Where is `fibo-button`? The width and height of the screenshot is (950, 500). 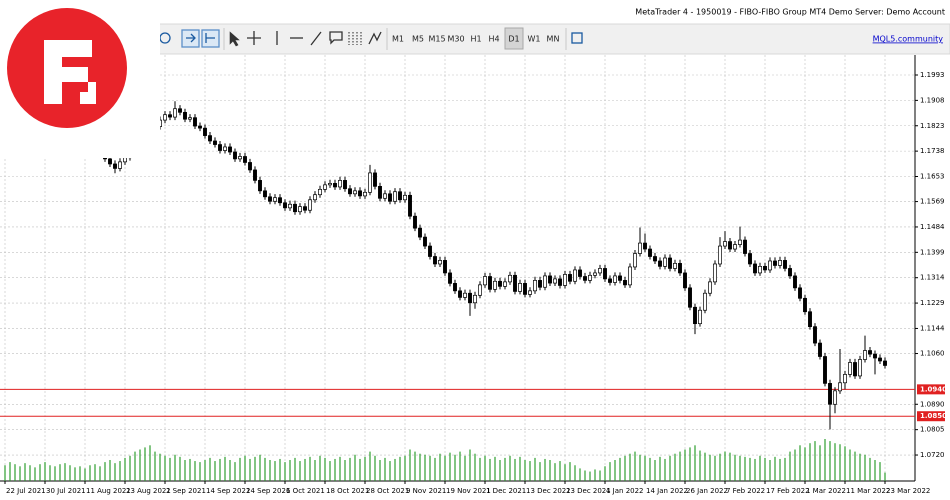 fibo-button is located at coordinates (355, 38).